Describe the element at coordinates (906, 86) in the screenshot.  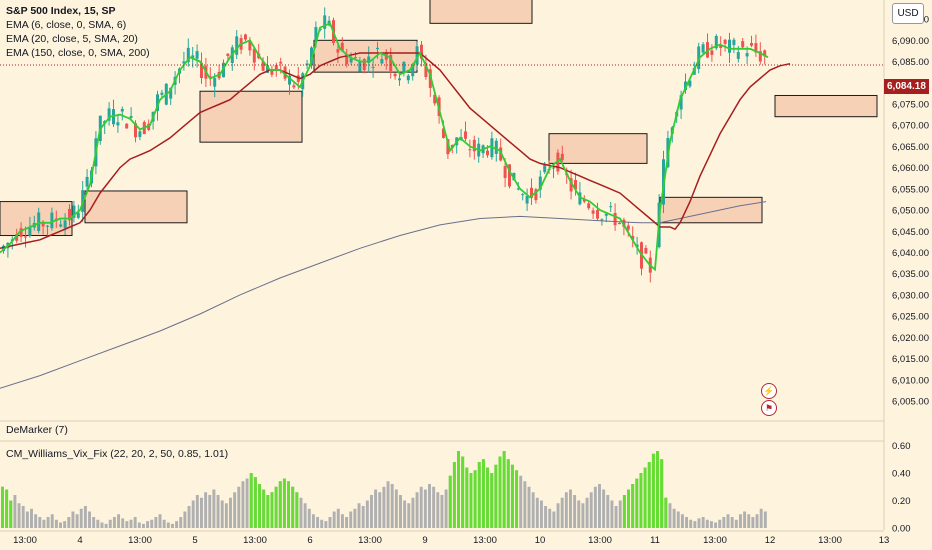
I see `last-price-tag: 6,084.18` at that location.